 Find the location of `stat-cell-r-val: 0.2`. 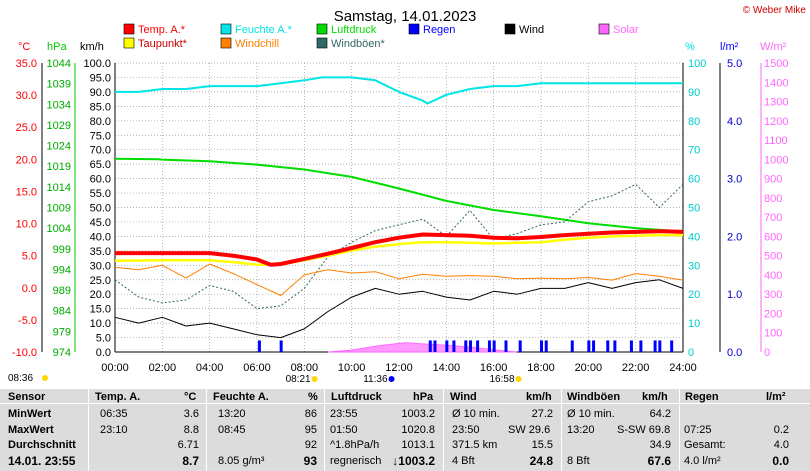

stat-cell-r-val: 0.2 is located at coordinates (781, 429).